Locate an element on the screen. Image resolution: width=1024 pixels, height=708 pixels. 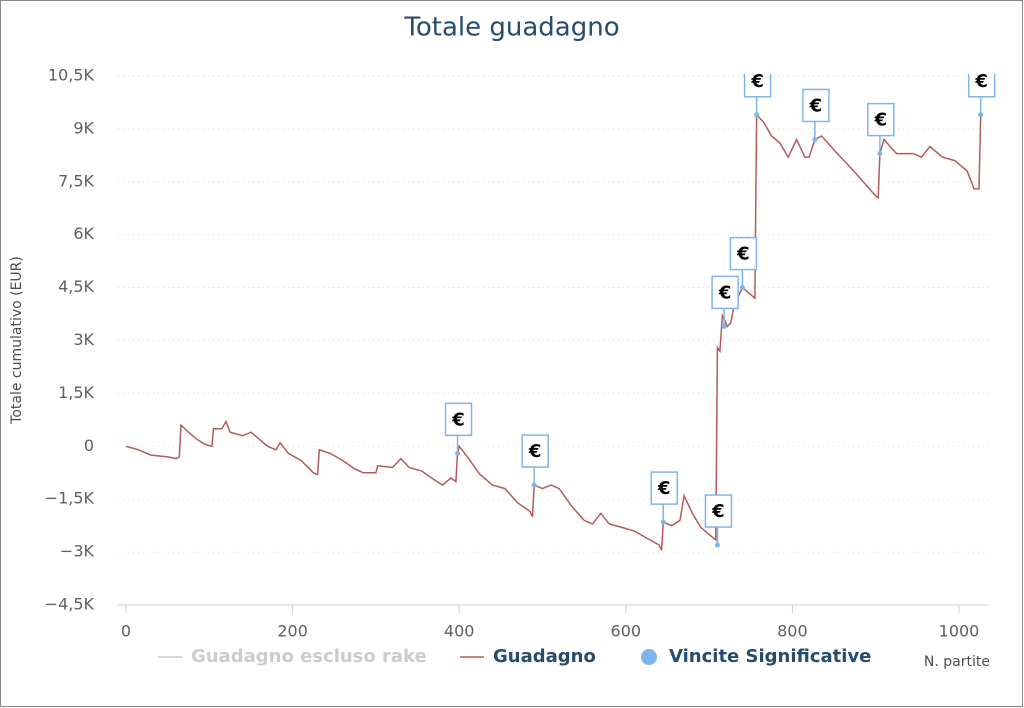
x-tick-label: 400 is located at coordinates (459, 631).